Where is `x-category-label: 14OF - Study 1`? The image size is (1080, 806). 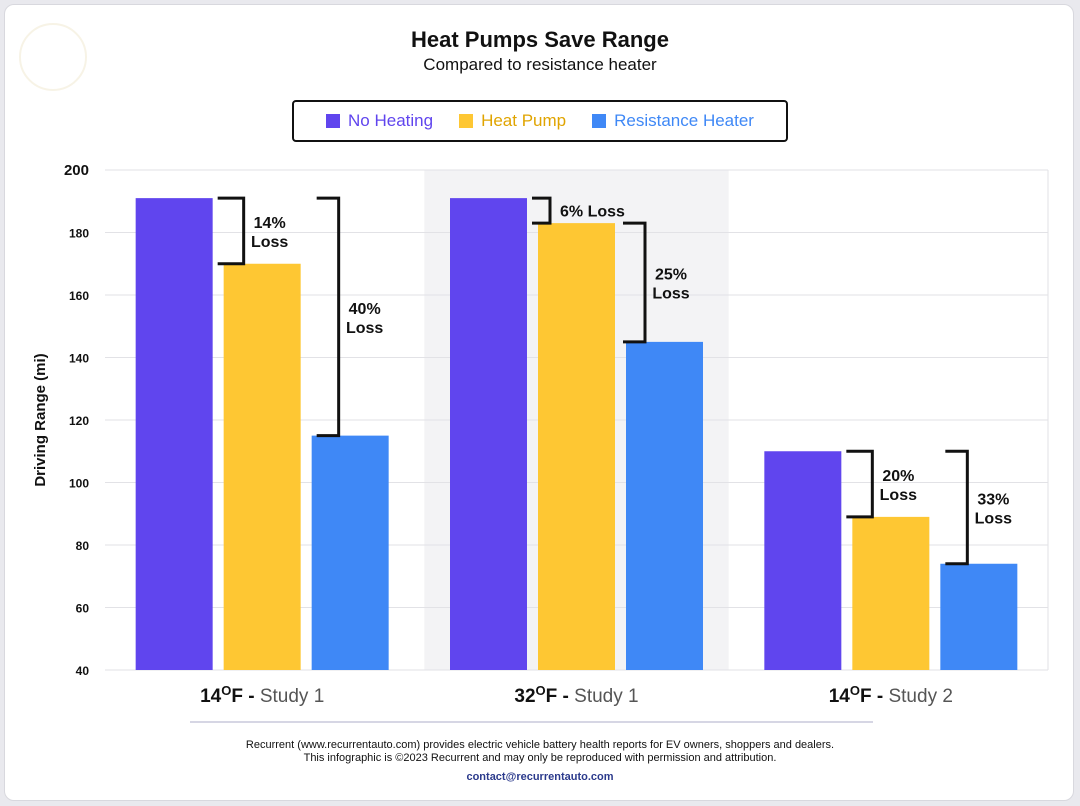 x-category-label: 14OF - Study 1 is located at coordinates (262, 695).